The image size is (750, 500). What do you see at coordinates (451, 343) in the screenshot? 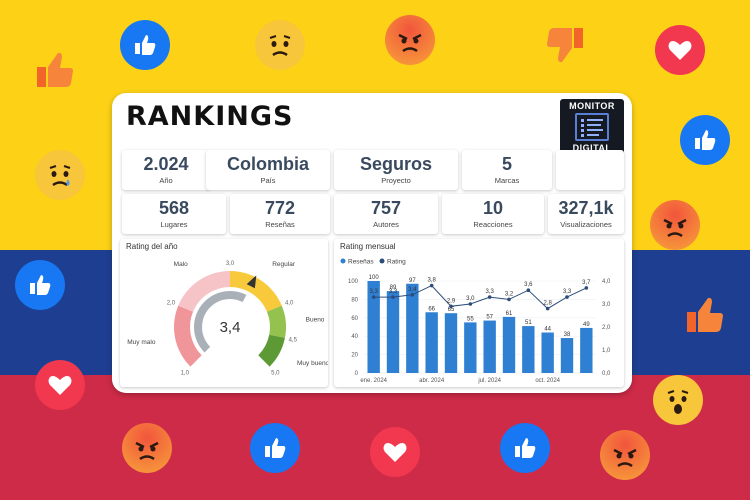
I see `bar-may. 2024` at bounding box center [451, 343].